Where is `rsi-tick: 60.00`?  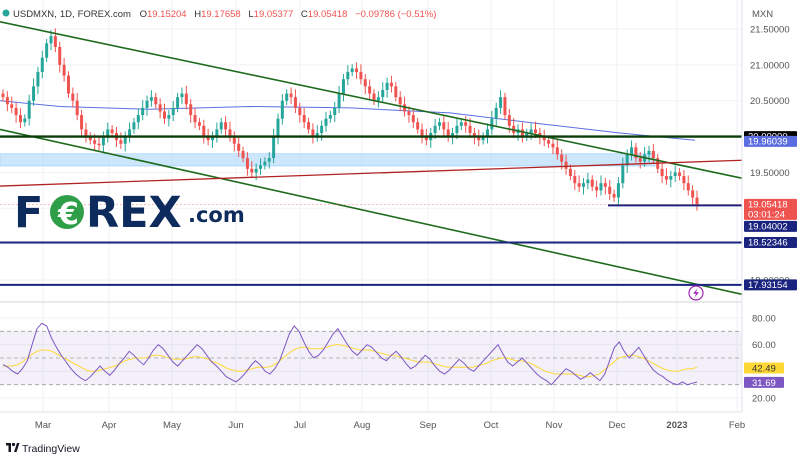
rsi-tick: 60.00 is located at coordinates (764, 345).